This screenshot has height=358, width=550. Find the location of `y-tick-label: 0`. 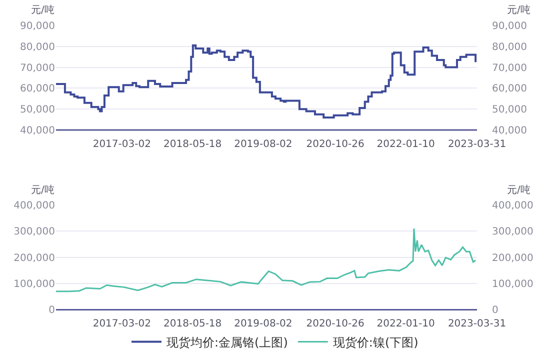

y-tick-label: 0 is located at coordinates (51, 310).